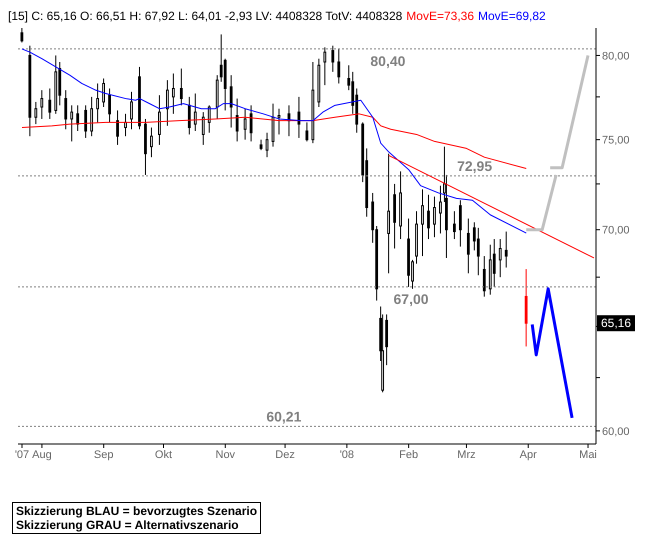 The height and width of the screenshot is (542, 648). Describe the element at coordinates (104, 454) in the screenshot. I see `x-tick-label: Sep` at that location.